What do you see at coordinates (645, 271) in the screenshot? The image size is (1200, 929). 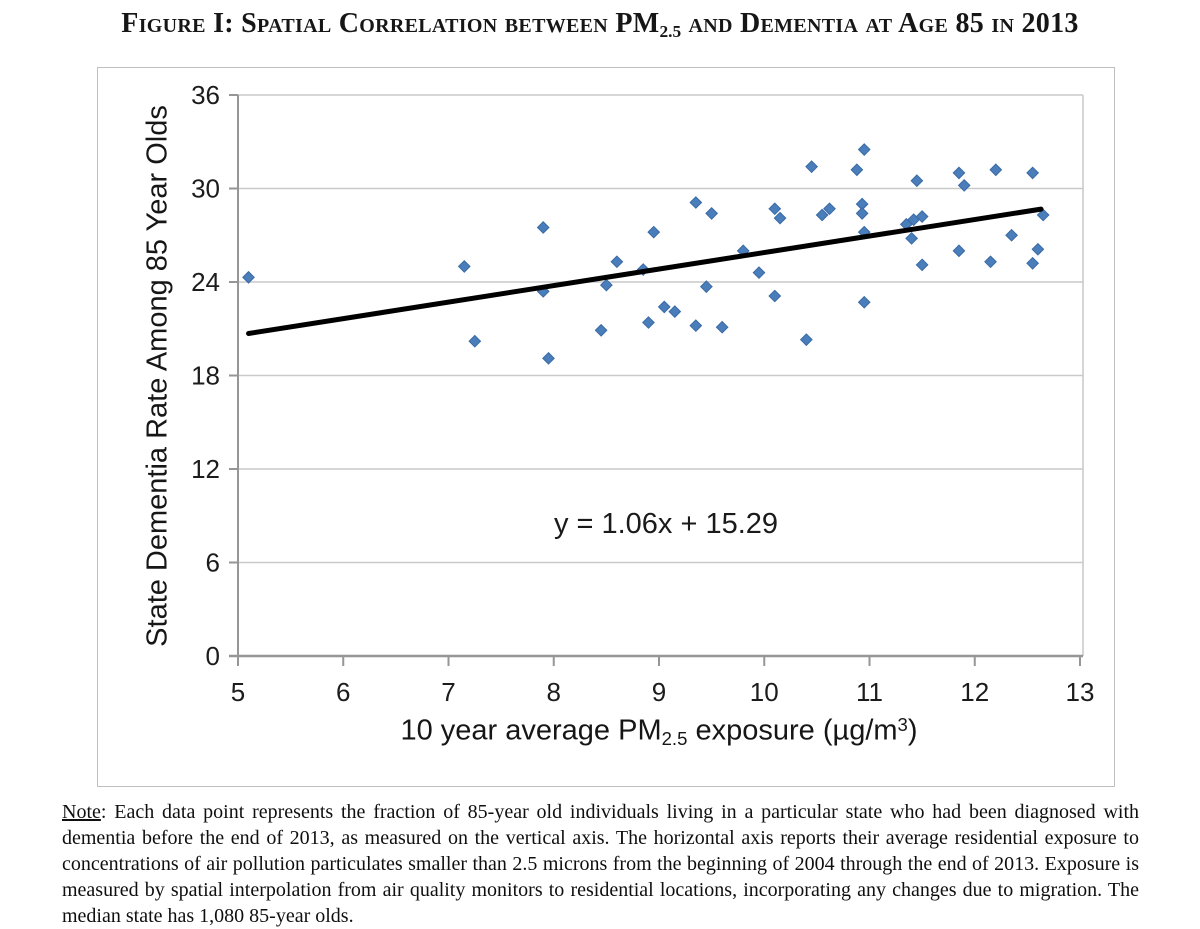 I see `trend-line` at bounding box center [645, 271].